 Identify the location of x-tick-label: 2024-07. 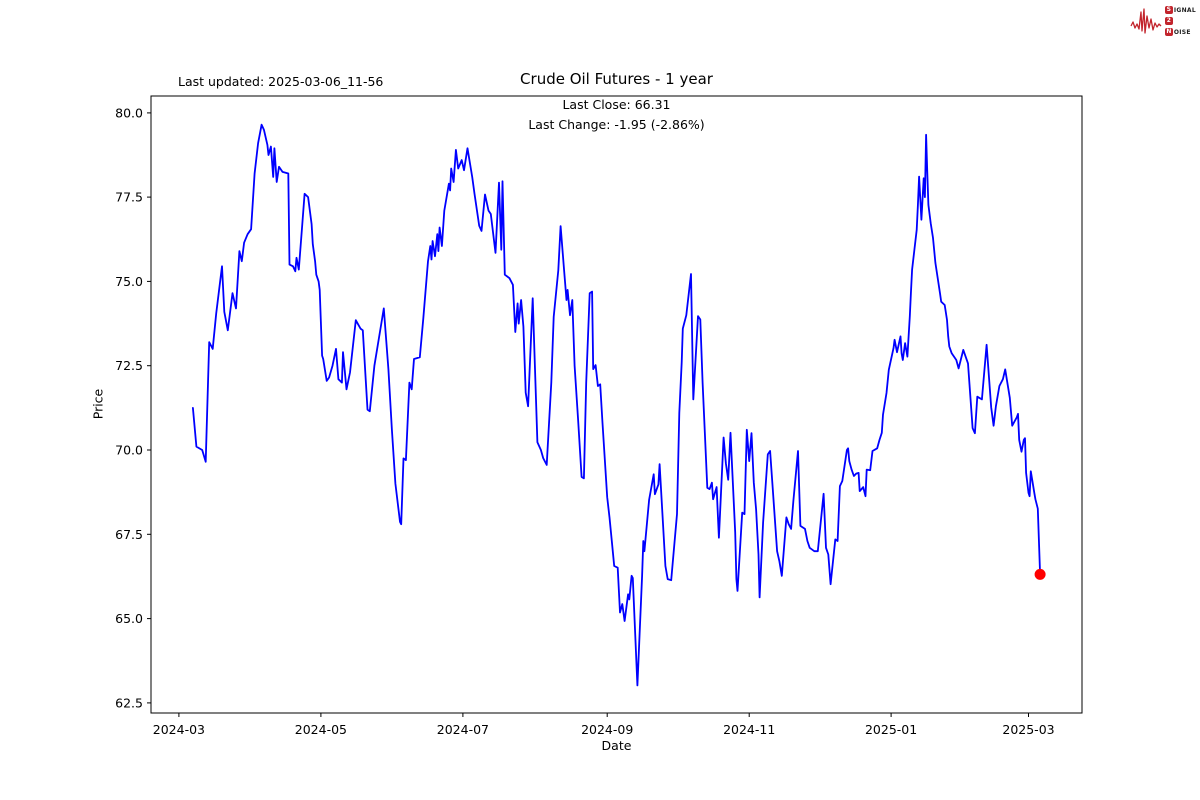
(463, 729).